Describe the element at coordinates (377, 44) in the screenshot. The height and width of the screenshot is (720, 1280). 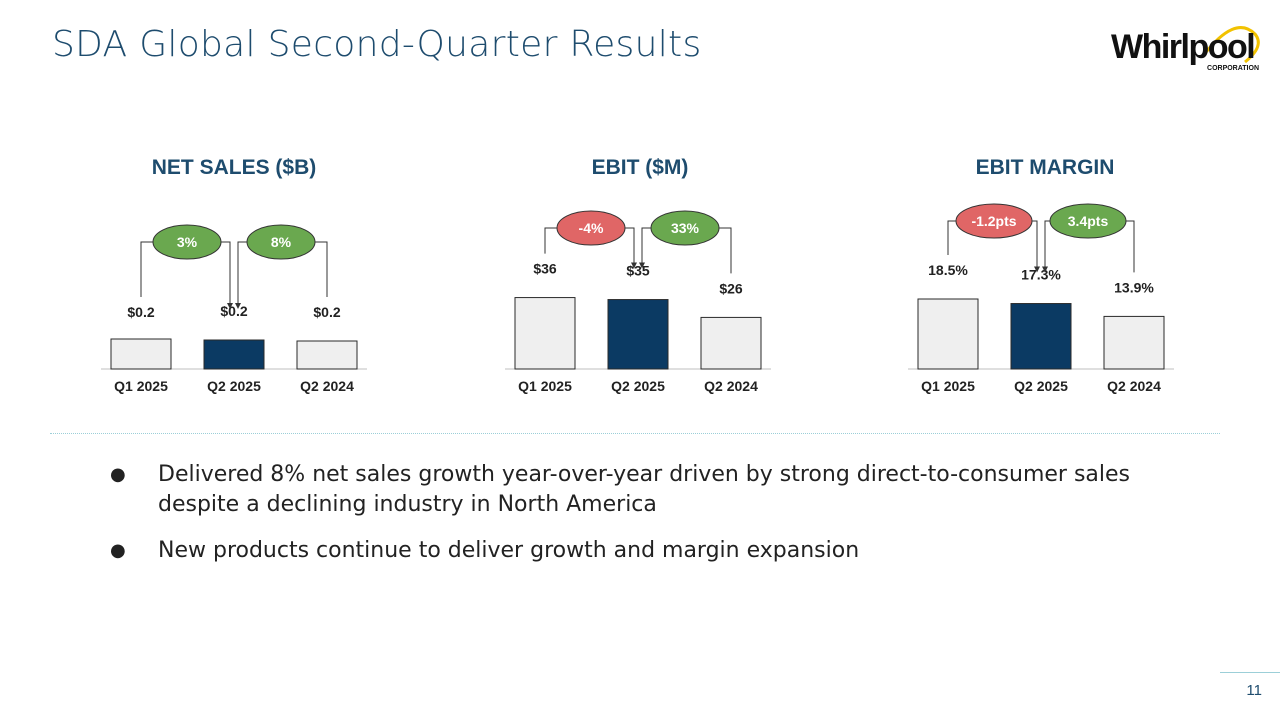
I see `slide-title: SDA Global Second-Quarter Results` at that location.